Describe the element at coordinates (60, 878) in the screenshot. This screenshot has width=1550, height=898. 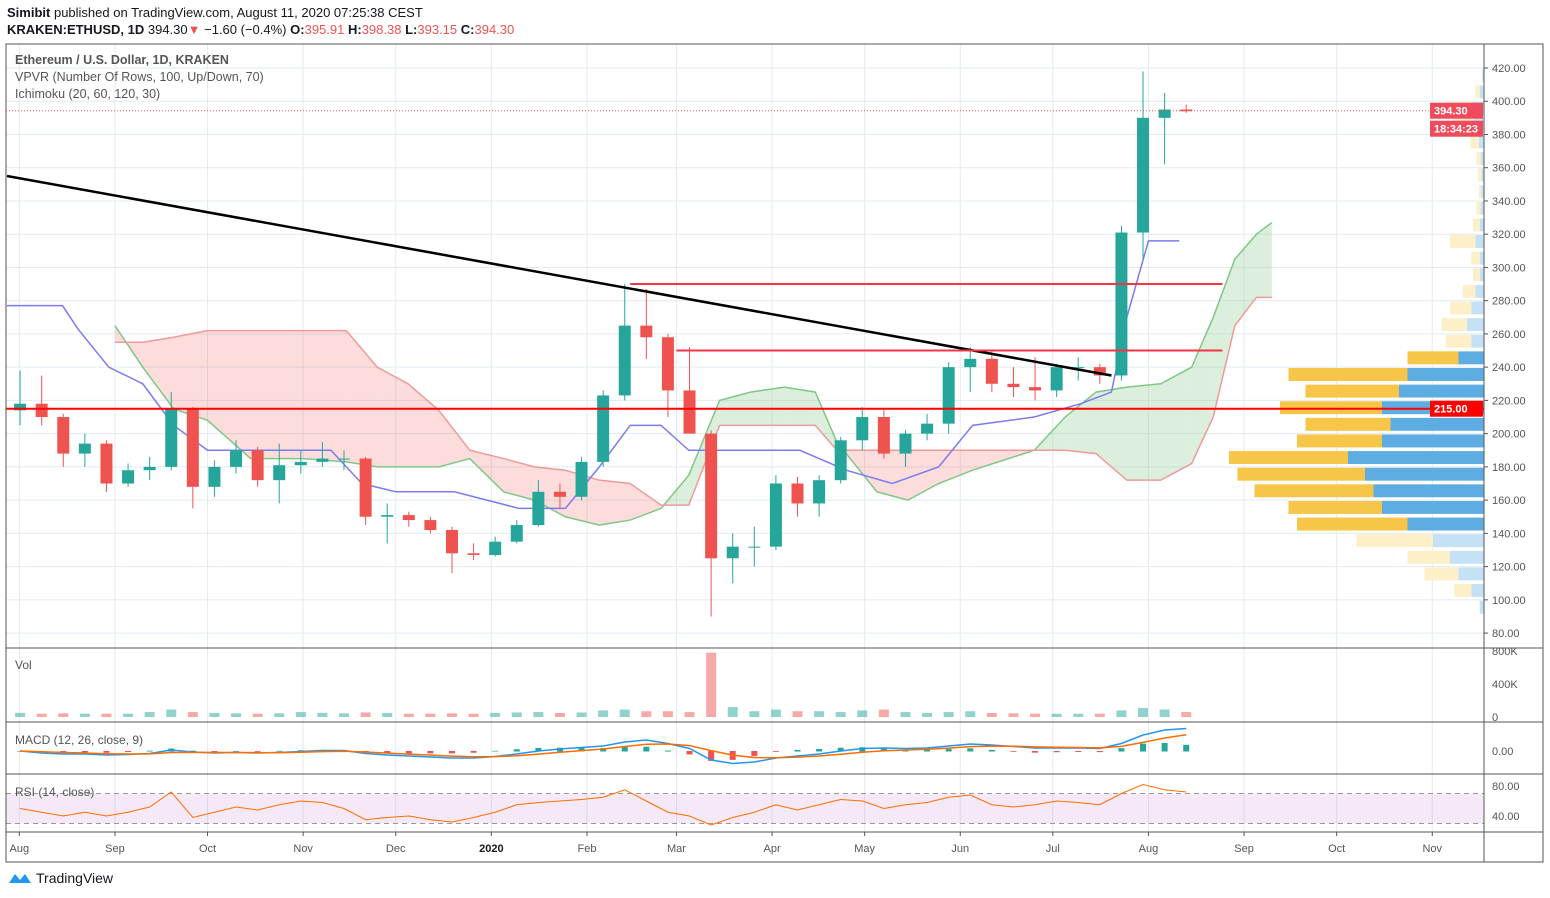
I see `tradingview-logo: TradingView` at that location.